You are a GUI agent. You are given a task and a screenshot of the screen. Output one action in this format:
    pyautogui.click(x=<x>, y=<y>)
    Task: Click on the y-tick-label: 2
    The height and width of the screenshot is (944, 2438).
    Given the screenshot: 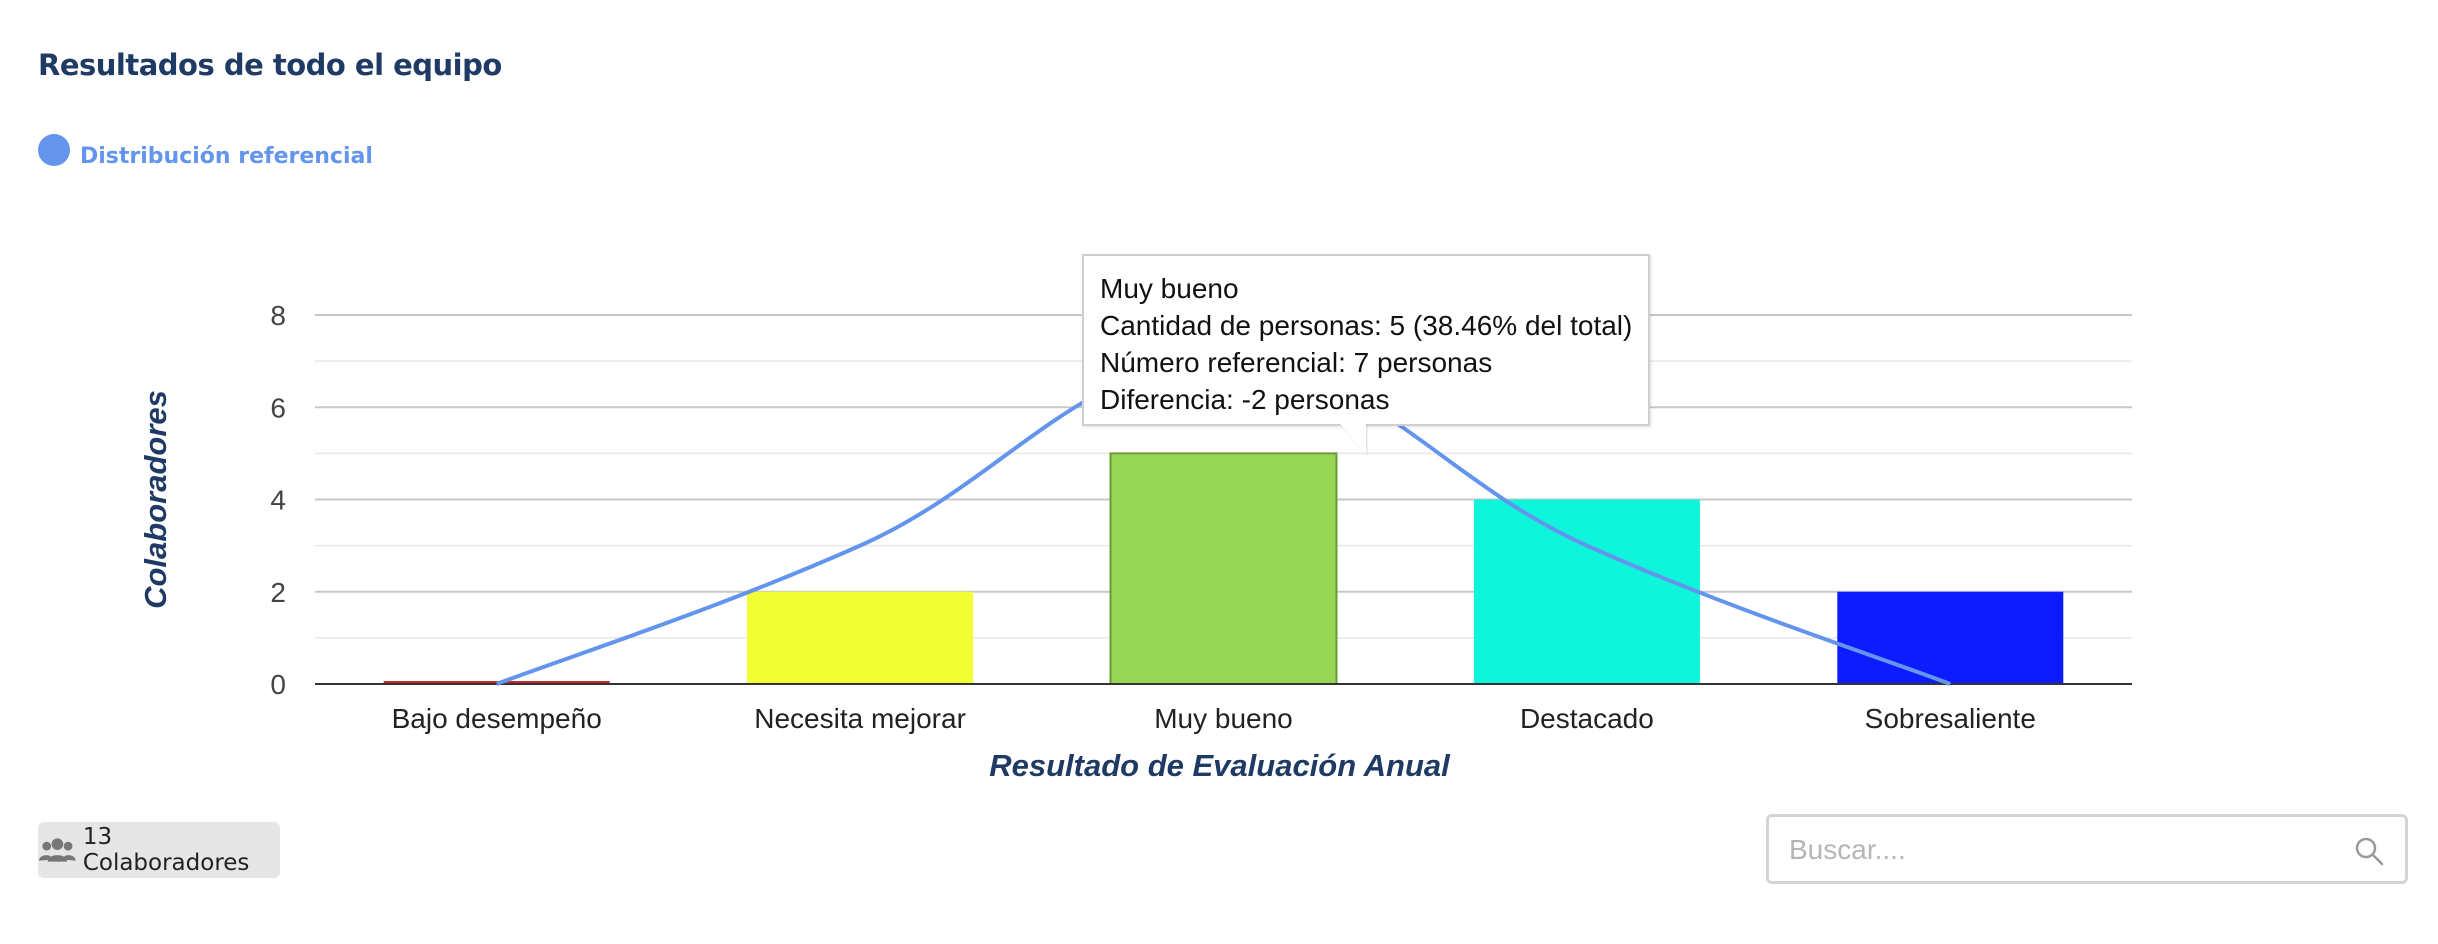 What is the action you would take?
    pyautogui.click(x=278, y=592)
    